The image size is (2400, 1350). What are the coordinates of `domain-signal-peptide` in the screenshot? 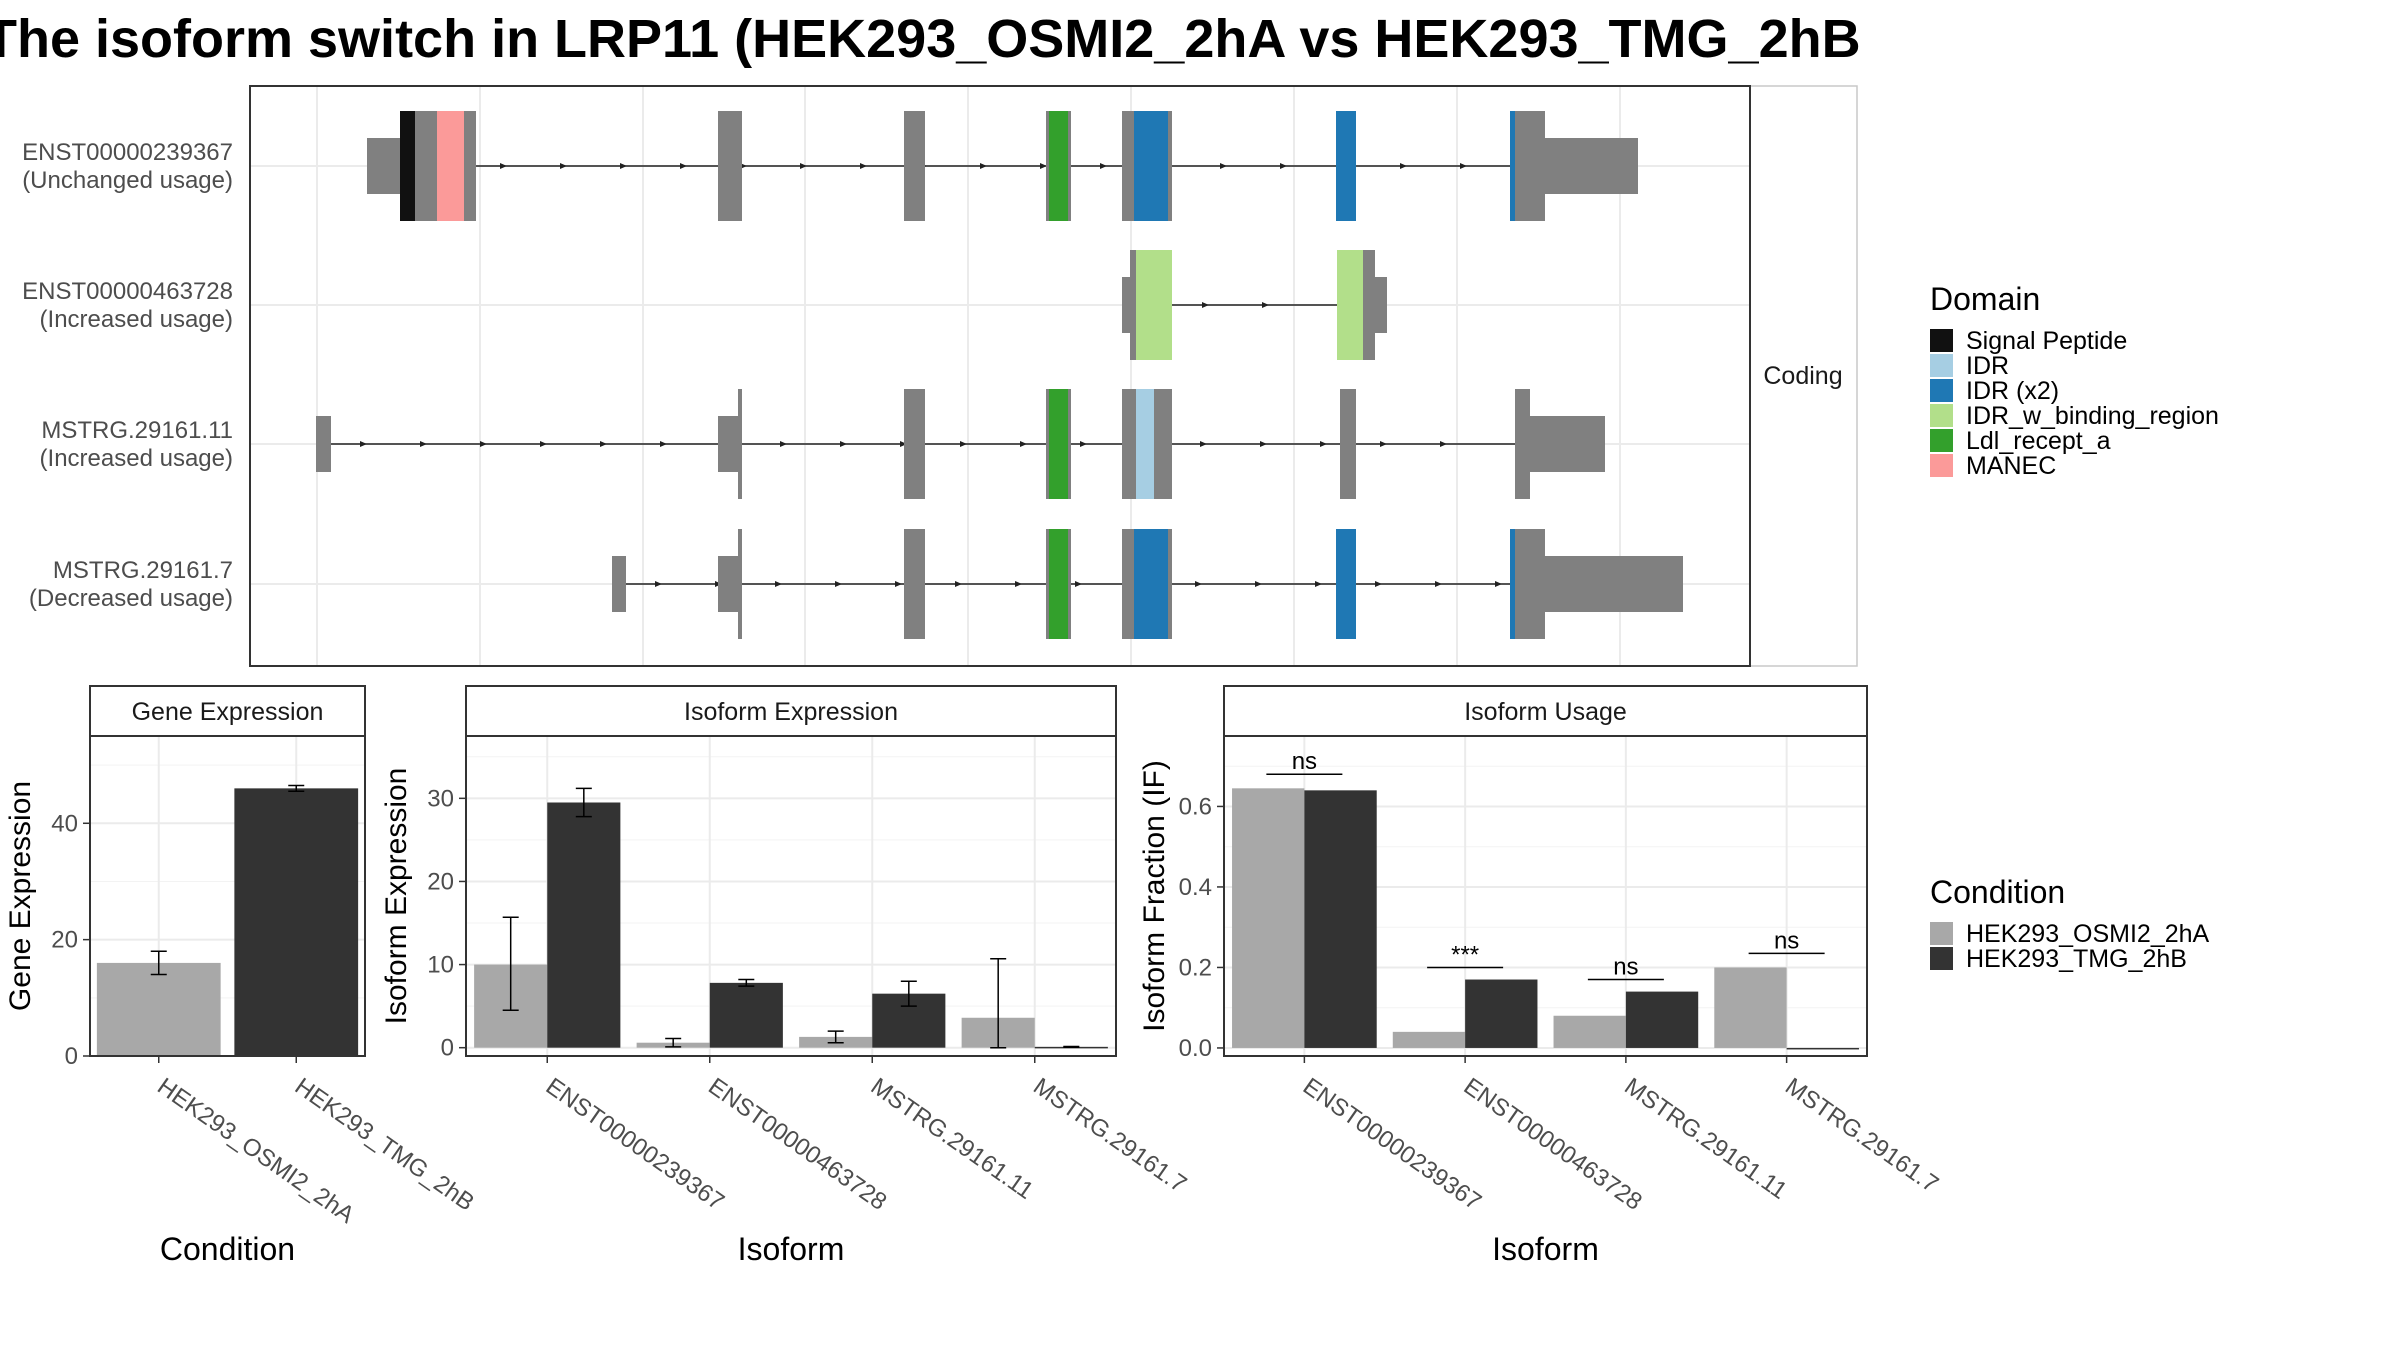 It's located at (407, 166).